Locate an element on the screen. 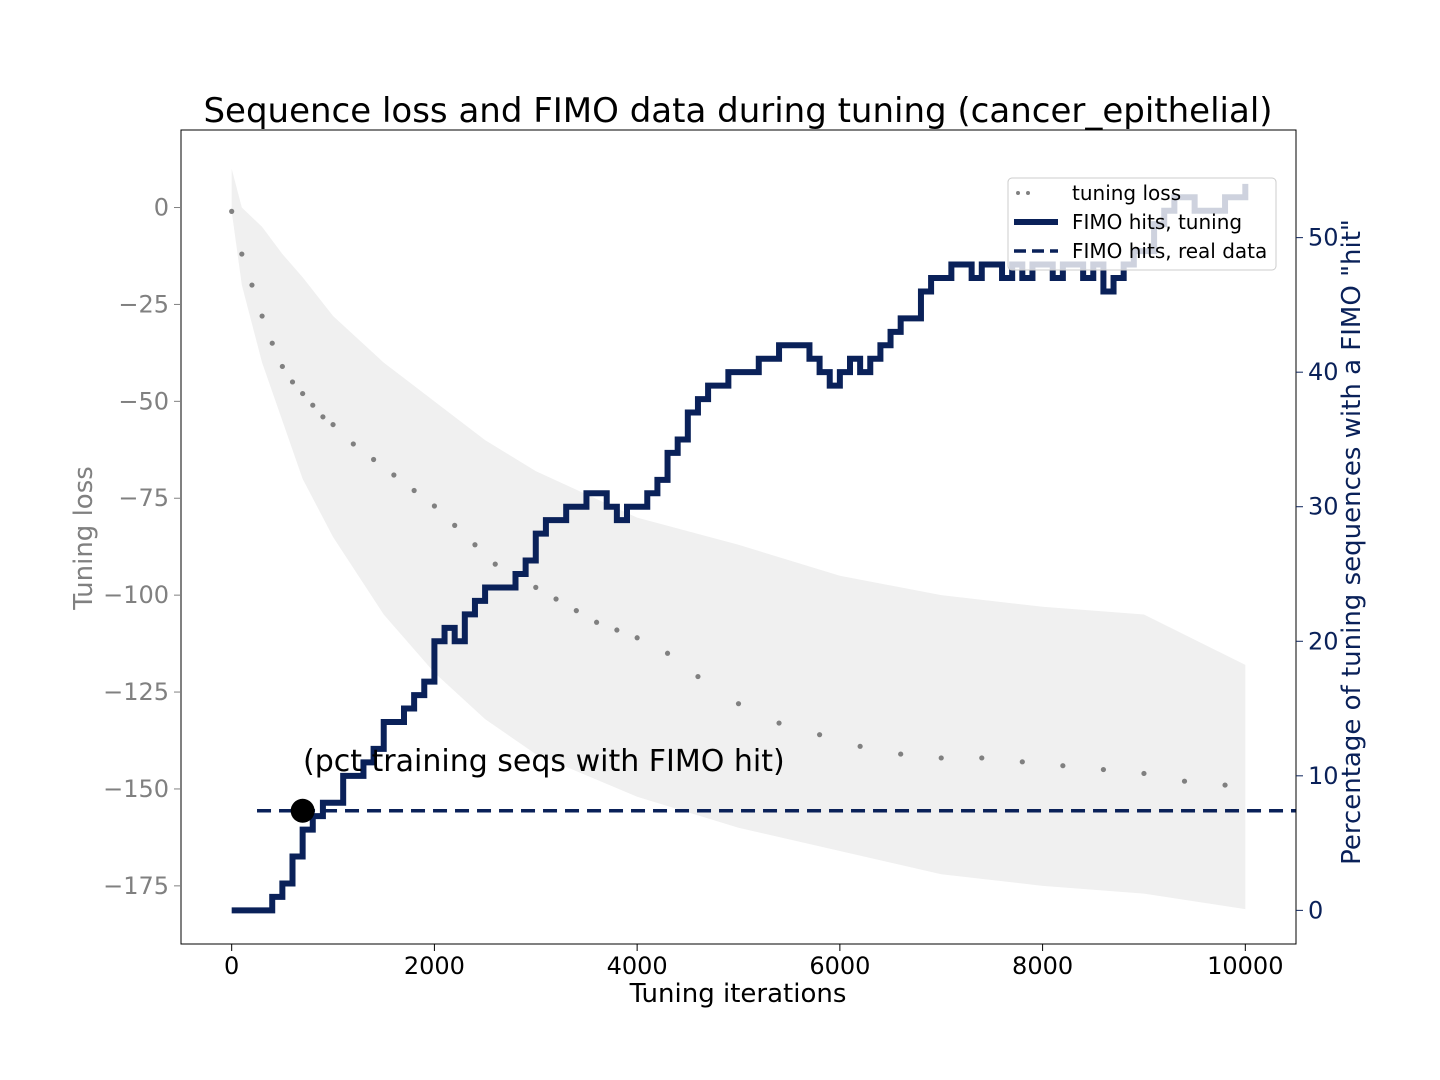 This screenshot has width=1440, height=1080. y-left-tick-label: −100 is located at coordinates (136, 595).